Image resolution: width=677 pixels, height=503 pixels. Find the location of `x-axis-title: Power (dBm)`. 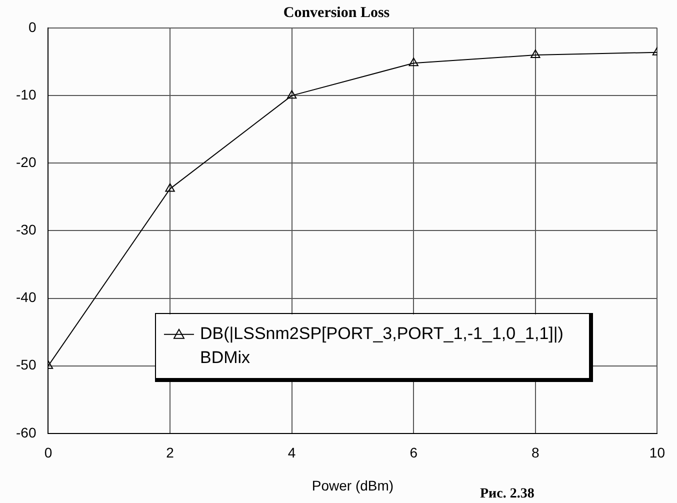

x-axis-title: Power (dBm) is located at coordinates (353, 485).